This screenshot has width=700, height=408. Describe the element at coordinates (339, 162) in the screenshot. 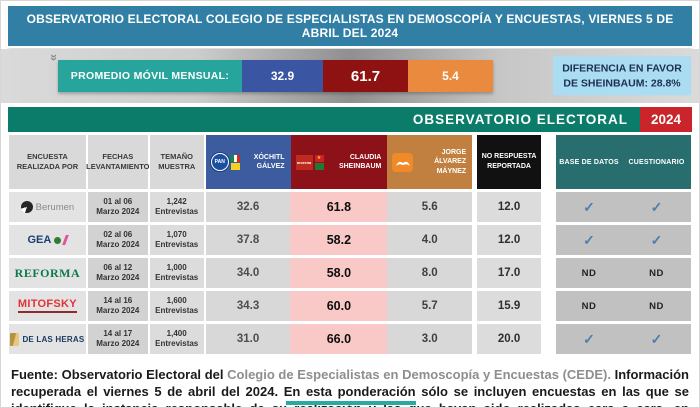

I see `header-sheinbaum: morena ★ CLAUDIA SHEINBAUM` at that location.